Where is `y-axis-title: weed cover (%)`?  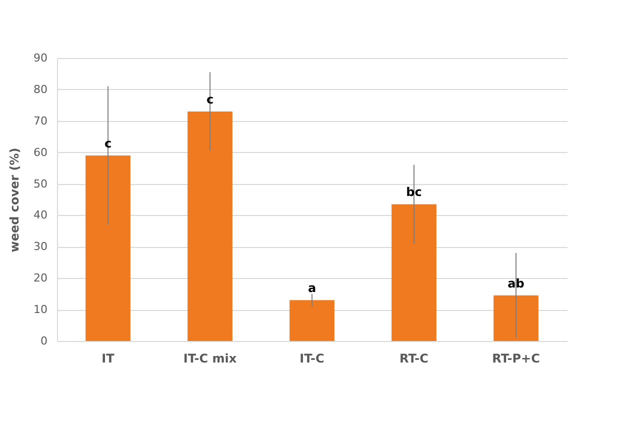
y-axis-title: weed cover (%) is located at coordinates (15, 200).